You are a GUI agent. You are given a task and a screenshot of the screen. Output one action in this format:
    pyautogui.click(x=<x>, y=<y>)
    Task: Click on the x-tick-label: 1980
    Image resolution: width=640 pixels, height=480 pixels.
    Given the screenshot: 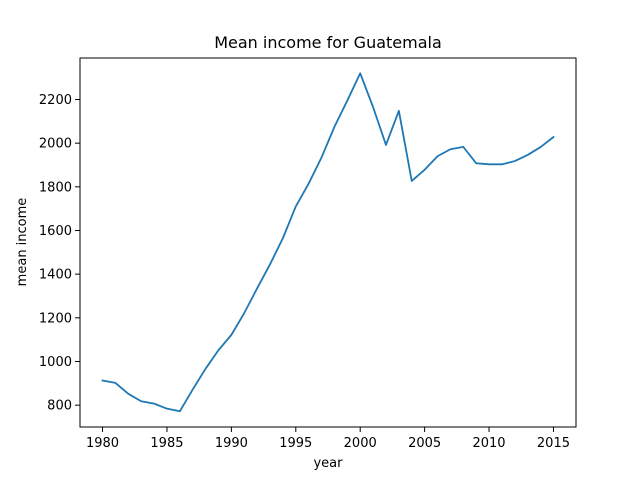 What is the action you would take?
    pyautogui.click(x=102, y=443)
    